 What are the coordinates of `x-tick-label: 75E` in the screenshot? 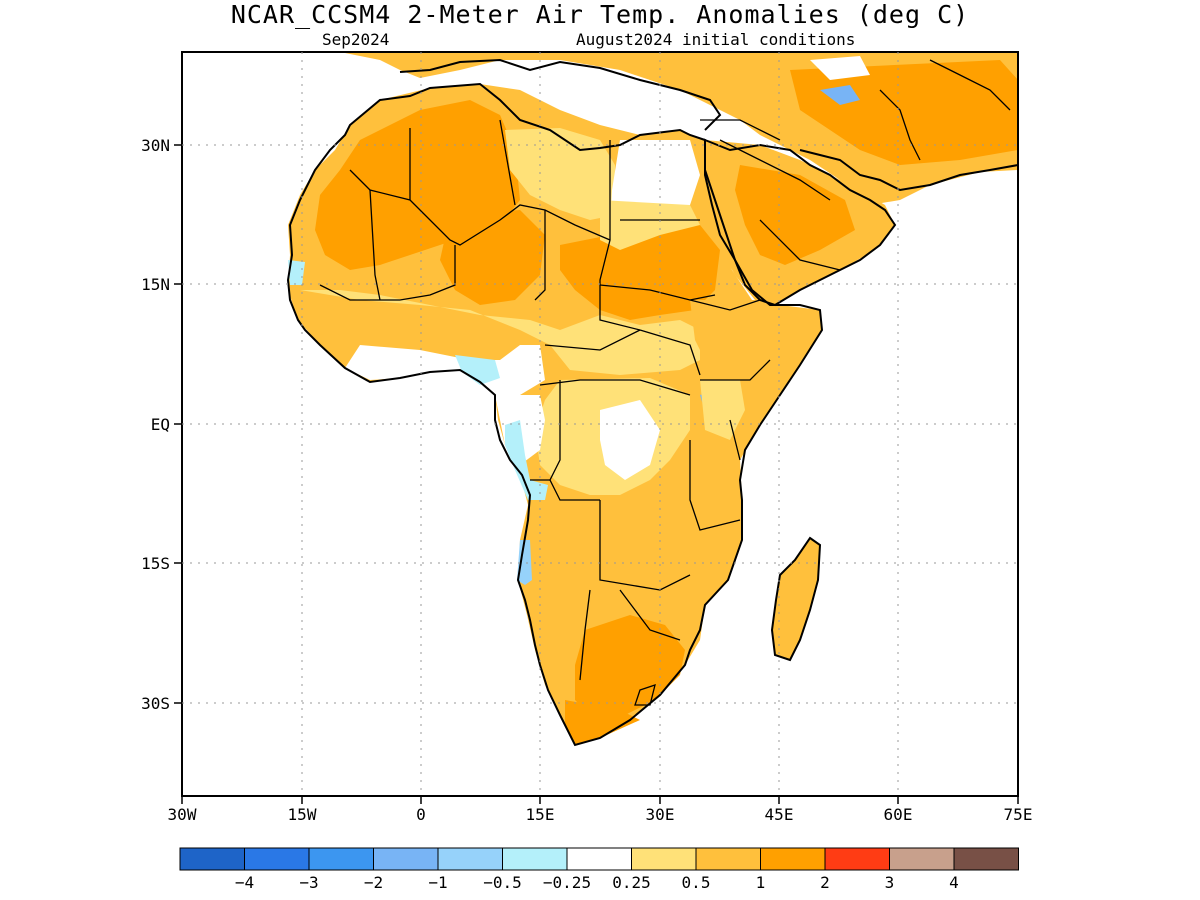 It's located at (1018, 814).